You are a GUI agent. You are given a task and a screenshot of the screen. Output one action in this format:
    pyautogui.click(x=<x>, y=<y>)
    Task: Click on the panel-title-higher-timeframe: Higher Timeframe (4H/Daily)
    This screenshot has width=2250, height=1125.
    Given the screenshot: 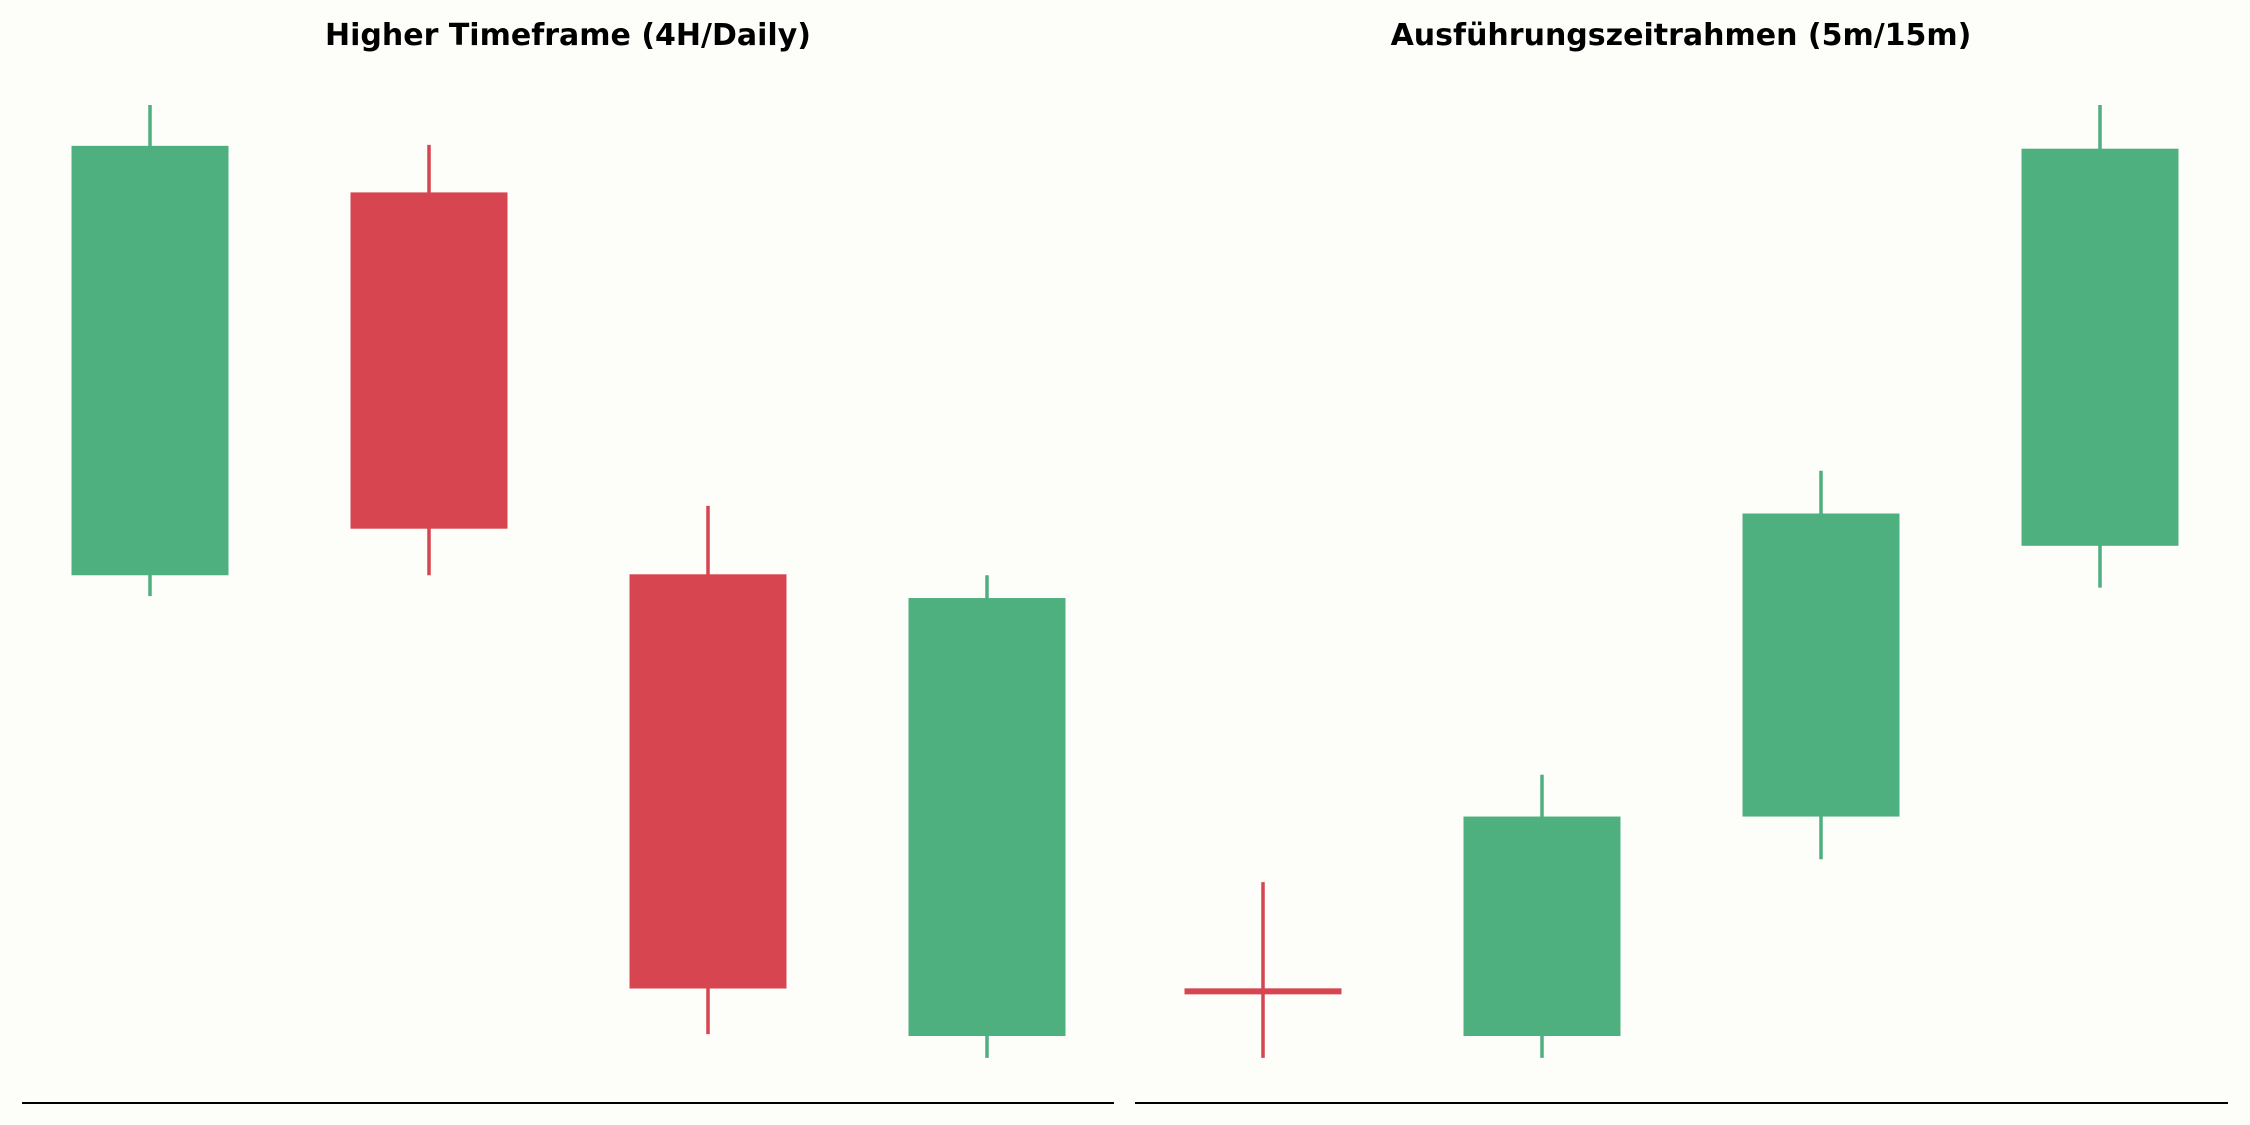 What is the action you would take?
    pyautogui.click(x=568, y=35)
    